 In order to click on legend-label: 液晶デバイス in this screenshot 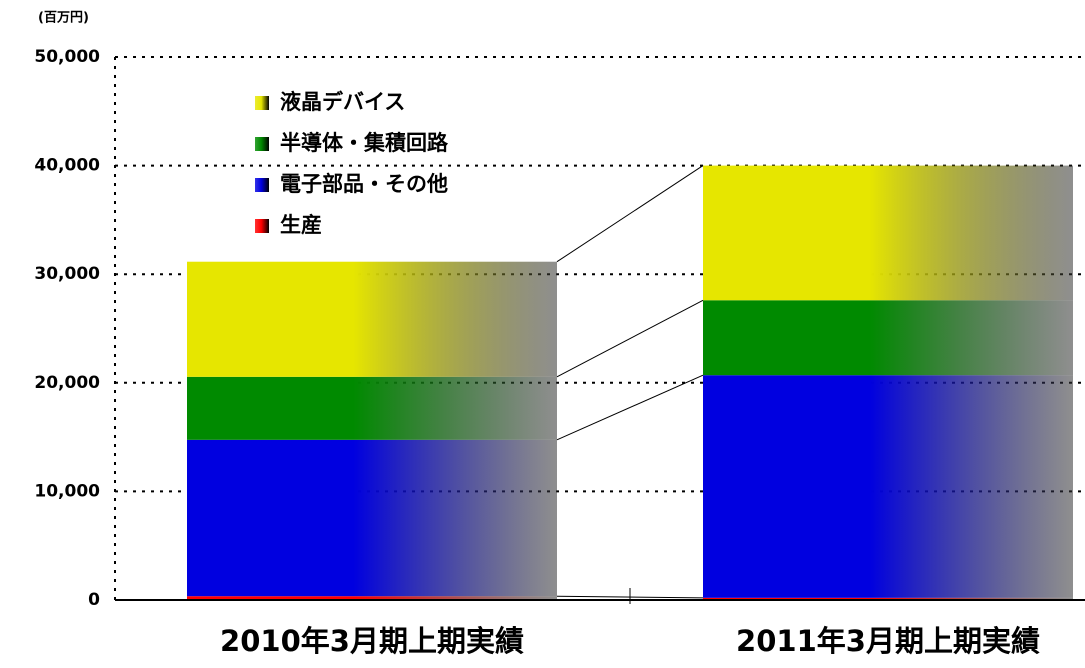, I will do `click(342, 102)`.